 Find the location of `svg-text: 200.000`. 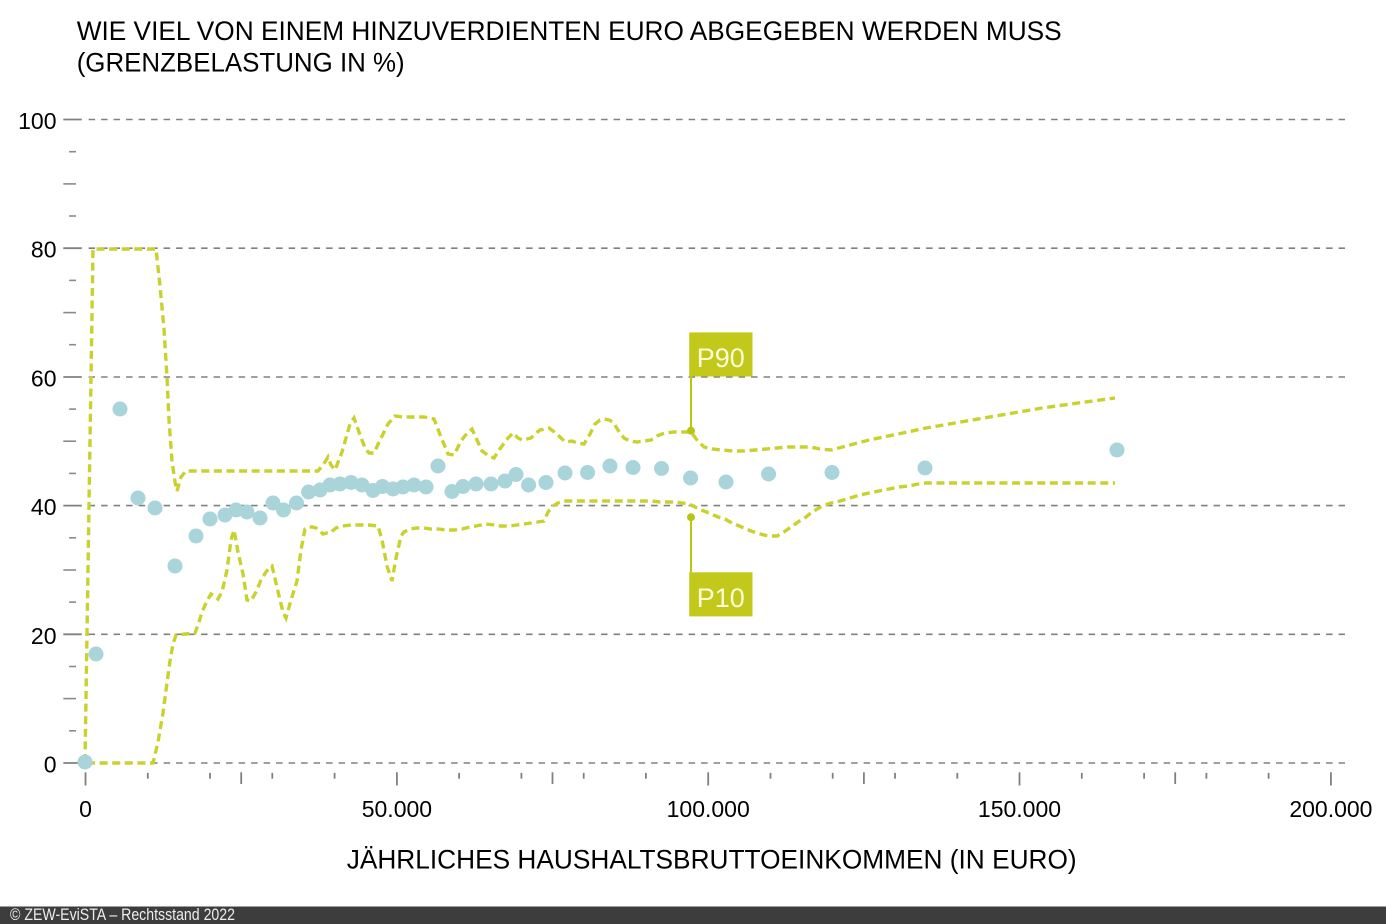

svg-text: 200.000 is located at coordinates (1330, 809).